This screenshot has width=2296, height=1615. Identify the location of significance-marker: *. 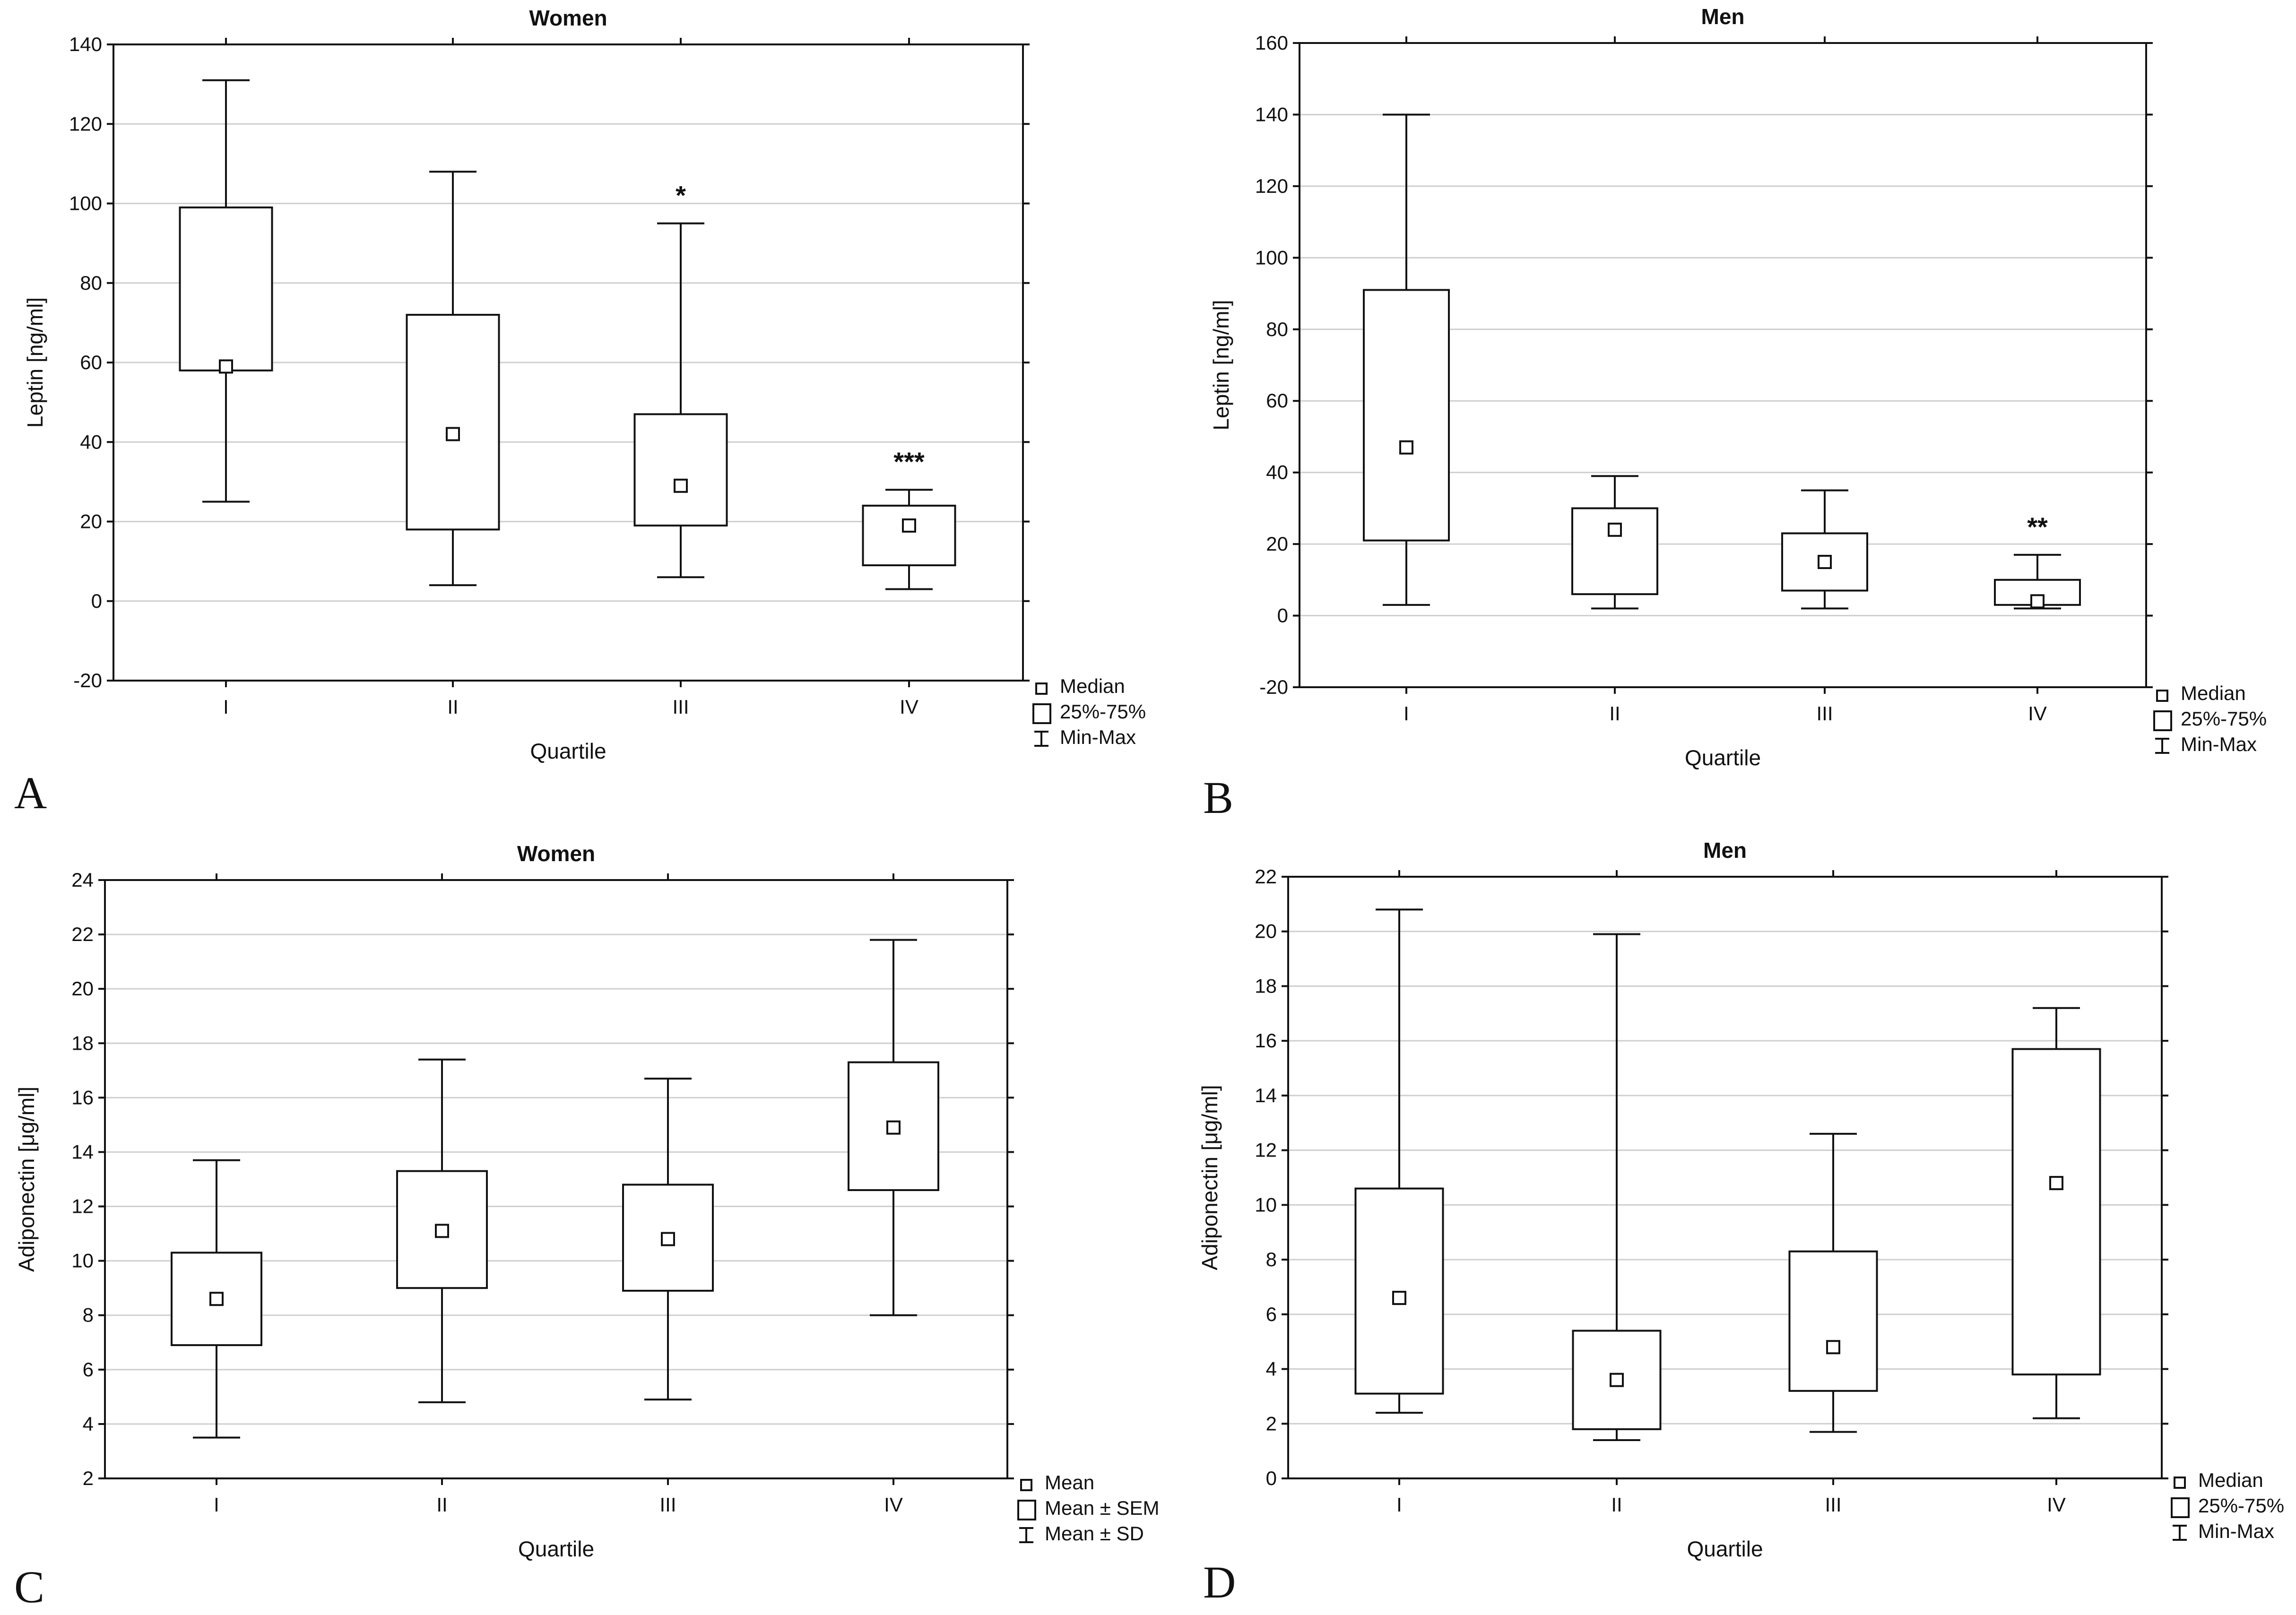
(681, 195).